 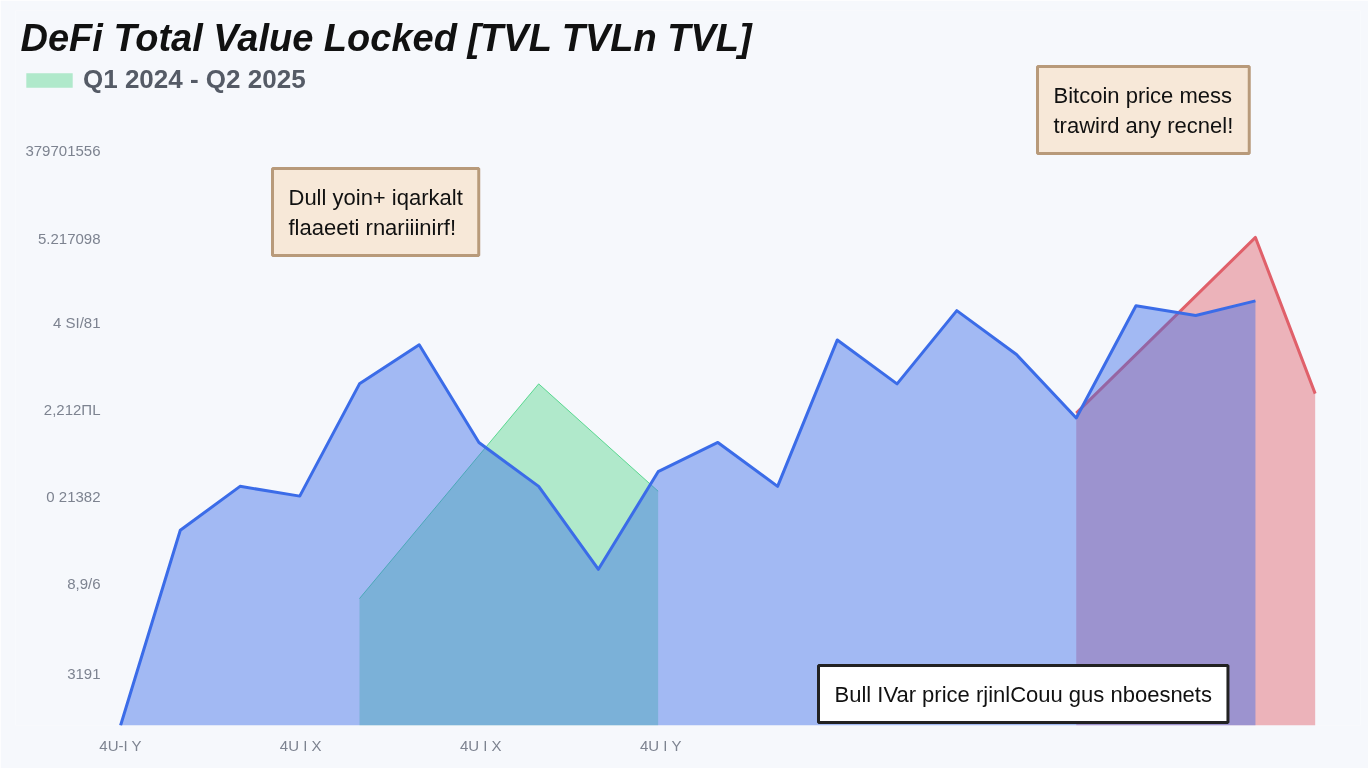 I want to click on annotation: 4 SI/81, so click(x=76, y=322).